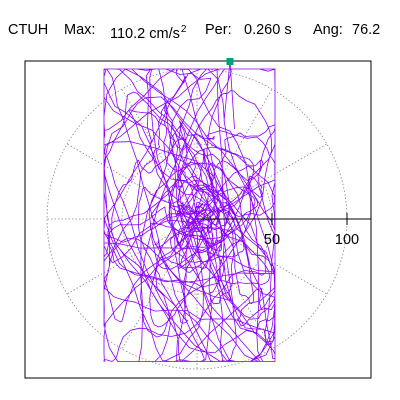 This screenshot has width=400, height=400. What do you see at coordinates (164, 34) in the screenshot?
I see `max-unit: cm/s` at bounding box center [164, 34].